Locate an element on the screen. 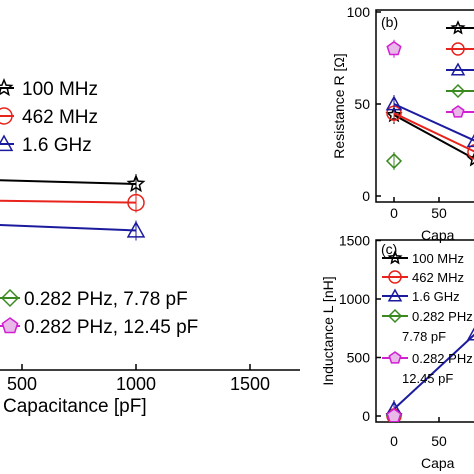  panel-a-x-axis-label: Capacitance [pF] is located at coordinates (75, 406).